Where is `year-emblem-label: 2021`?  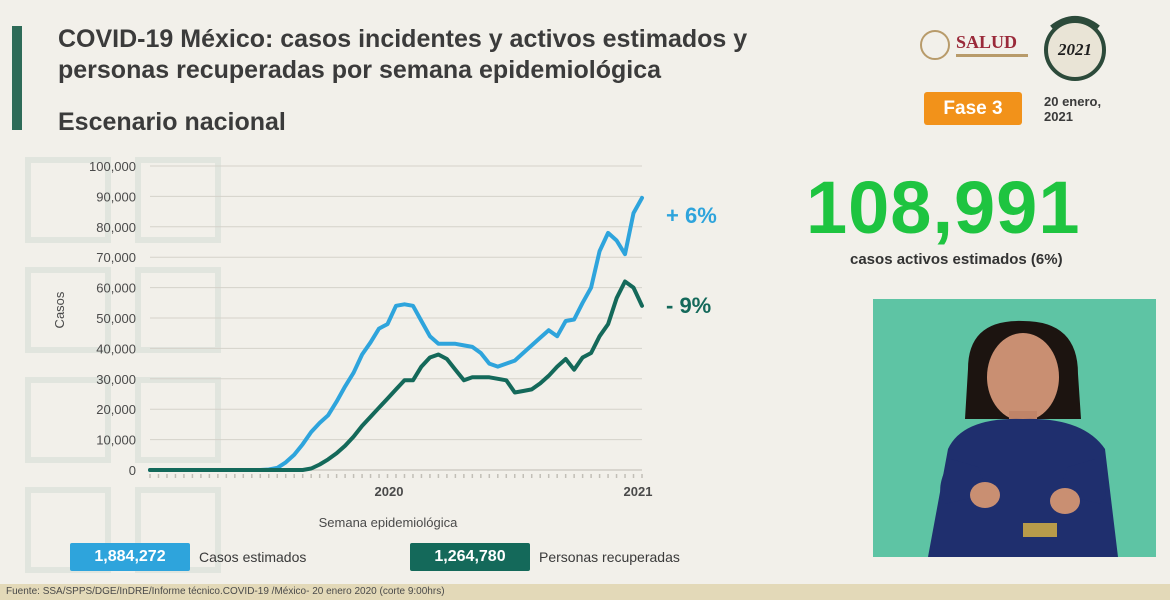
year-emblem-label: 2021 is located at coordinates (1075, 49).